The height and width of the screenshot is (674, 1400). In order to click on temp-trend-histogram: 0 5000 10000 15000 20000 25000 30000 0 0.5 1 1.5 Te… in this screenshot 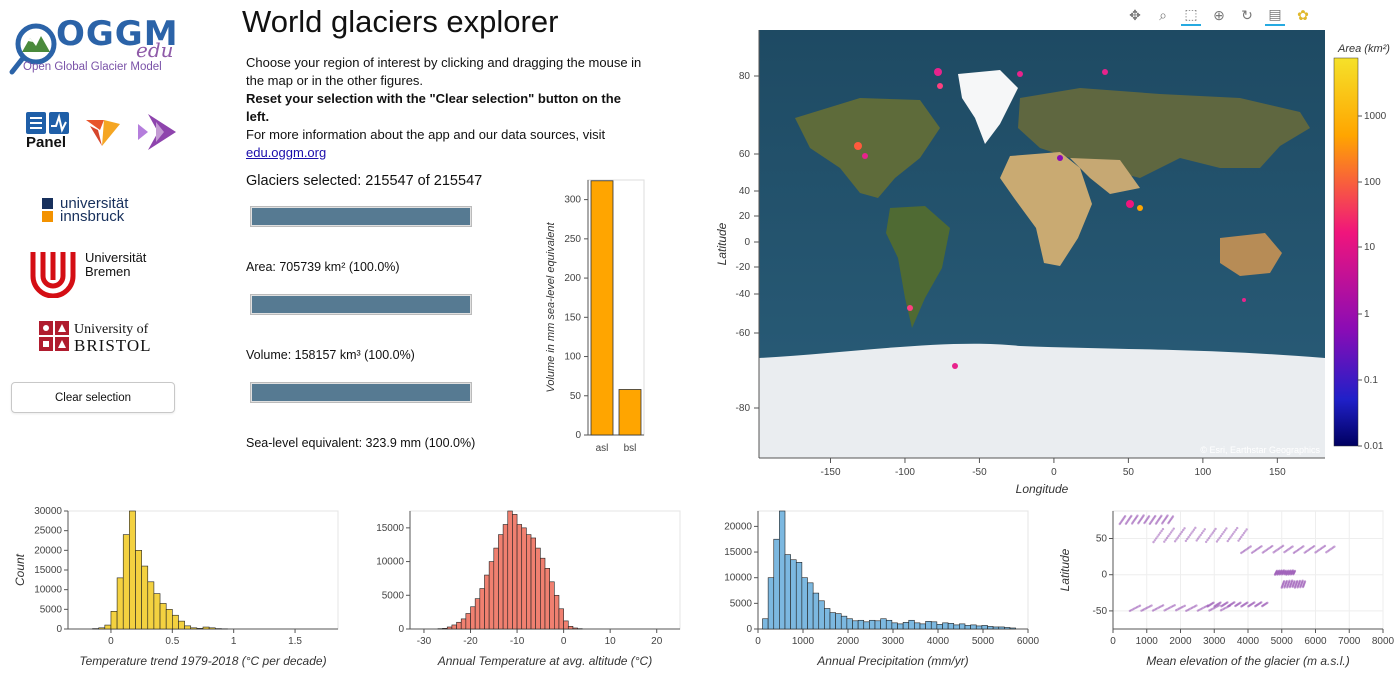, I will do `click(180, 589)`.